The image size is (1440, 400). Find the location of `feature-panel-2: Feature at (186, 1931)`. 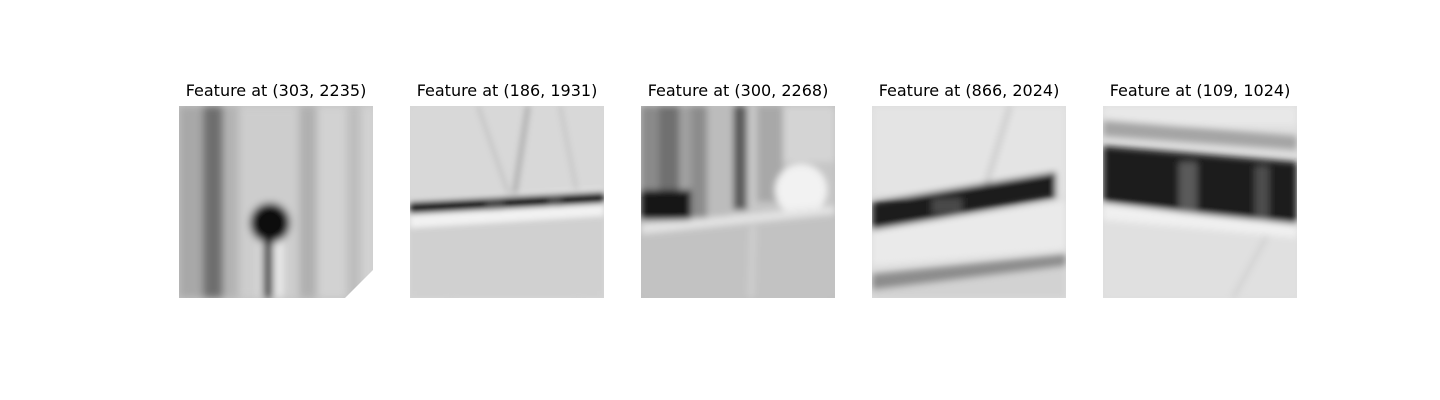

feature-panel-2: Feature at (186, 1931) is located at coordinates (507, 189).